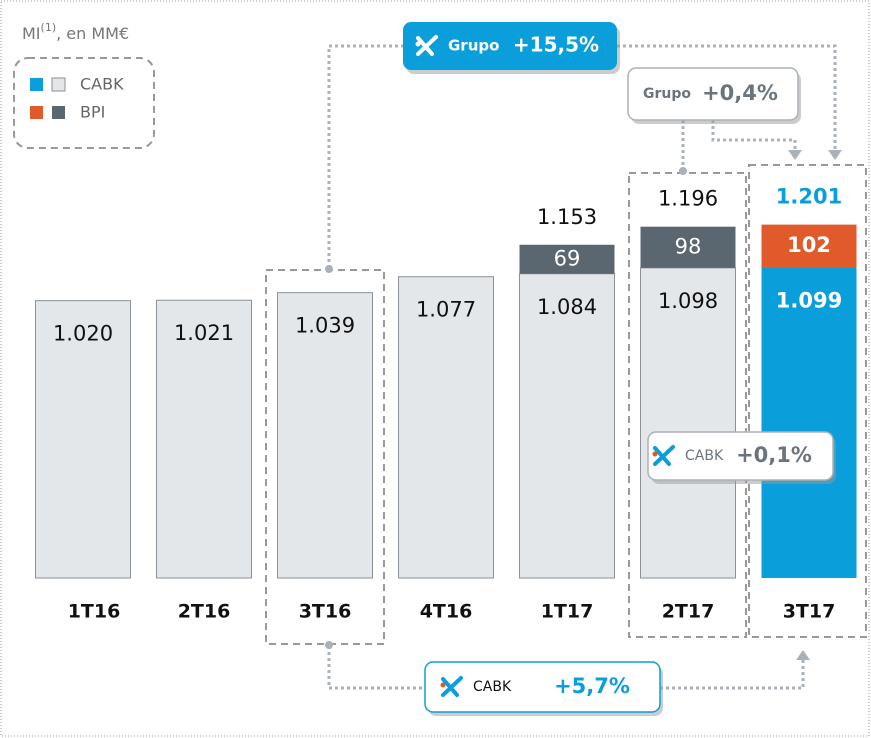 The height and width of the screenshot is (738, 871). What do you see at coordinates (204, 612) in the screenshot?
I see `x-tick-label: 2T16` at bounding box center [204, 612].